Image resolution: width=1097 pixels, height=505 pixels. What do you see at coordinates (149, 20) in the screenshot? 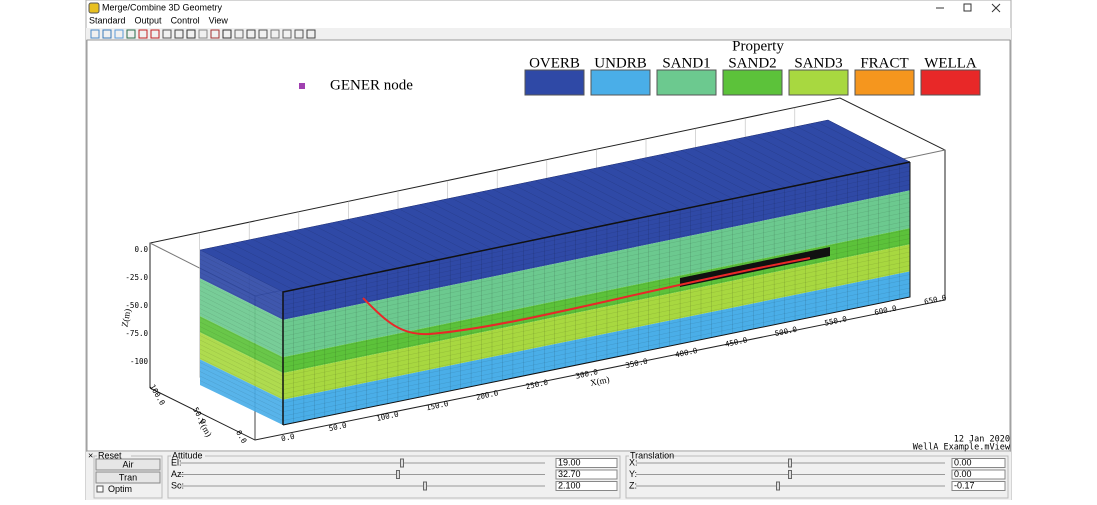
I see `menu-item: Output` at bounding box center [149, 20].